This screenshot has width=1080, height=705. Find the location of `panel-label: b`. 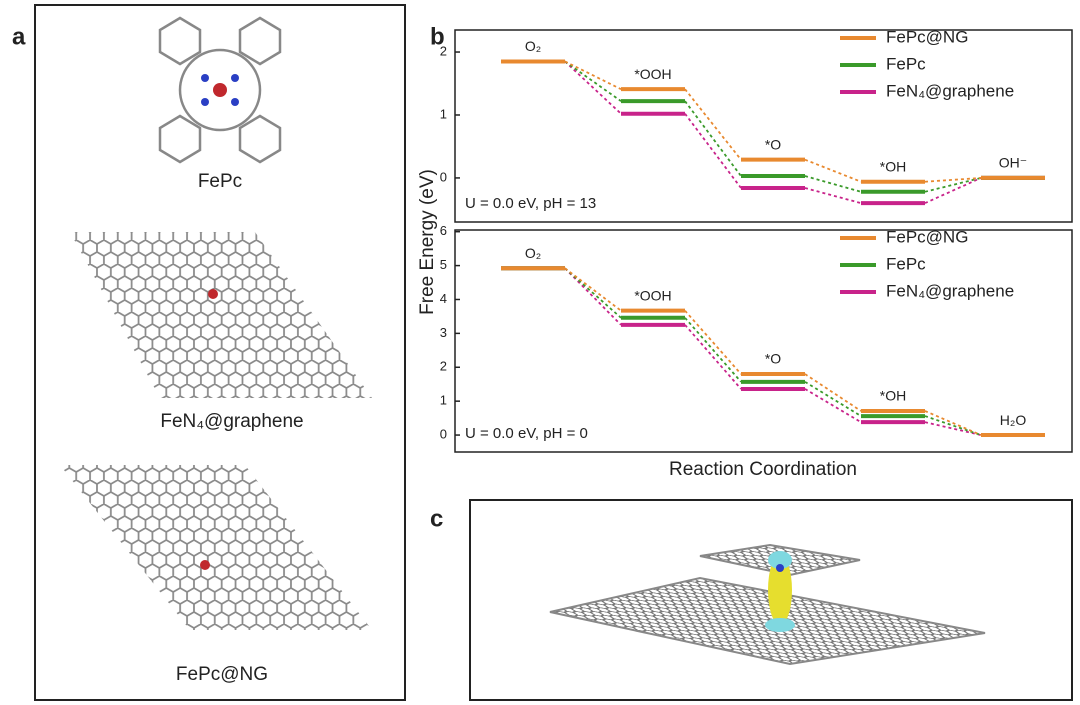

panel-label: b is located at coordinates (437, 36).